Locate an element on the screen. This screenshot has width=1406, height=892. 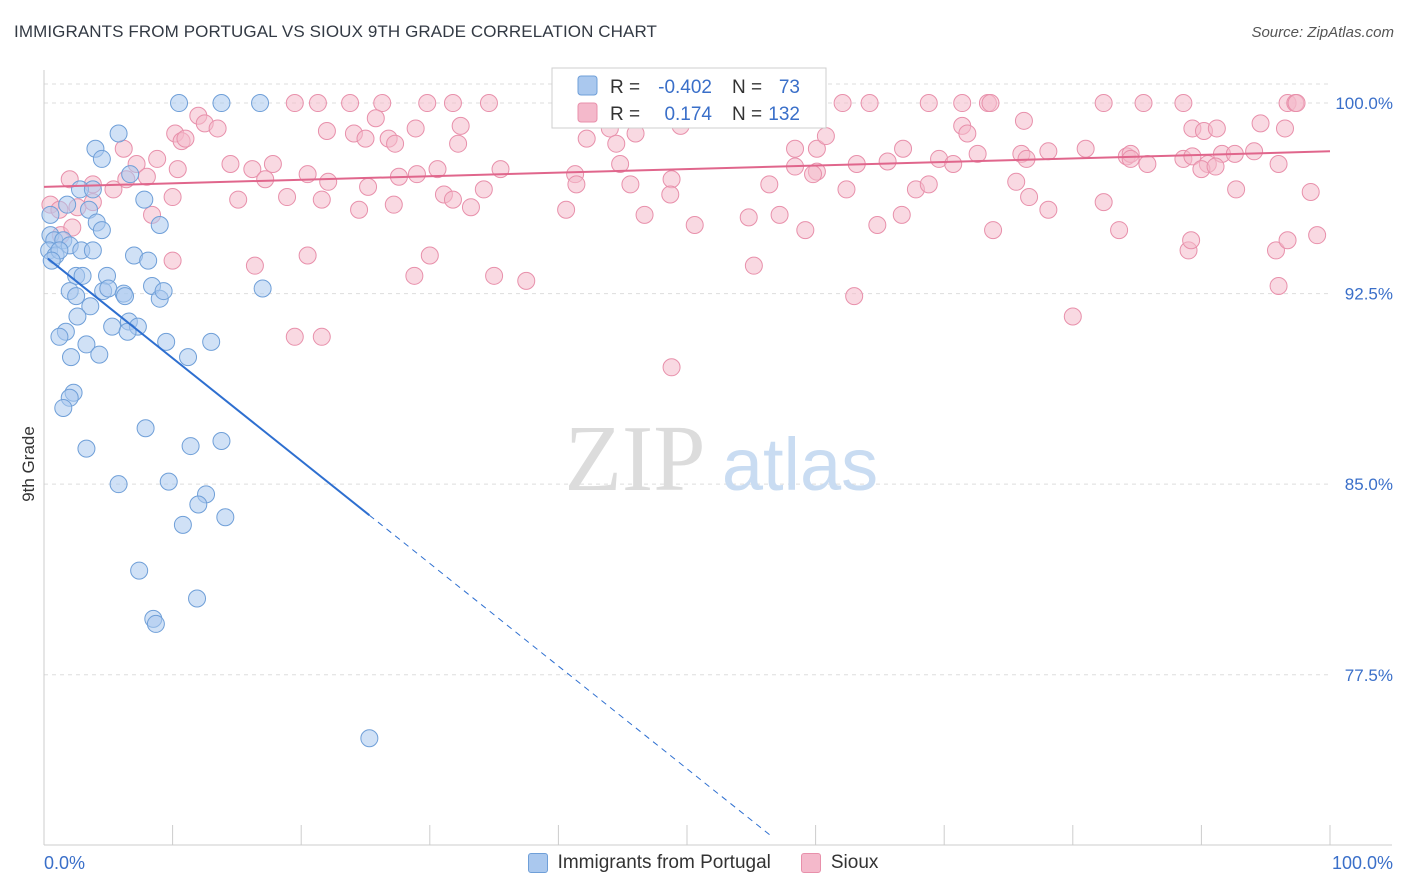
portugal-trend-line is located at coordinates (208, 386).